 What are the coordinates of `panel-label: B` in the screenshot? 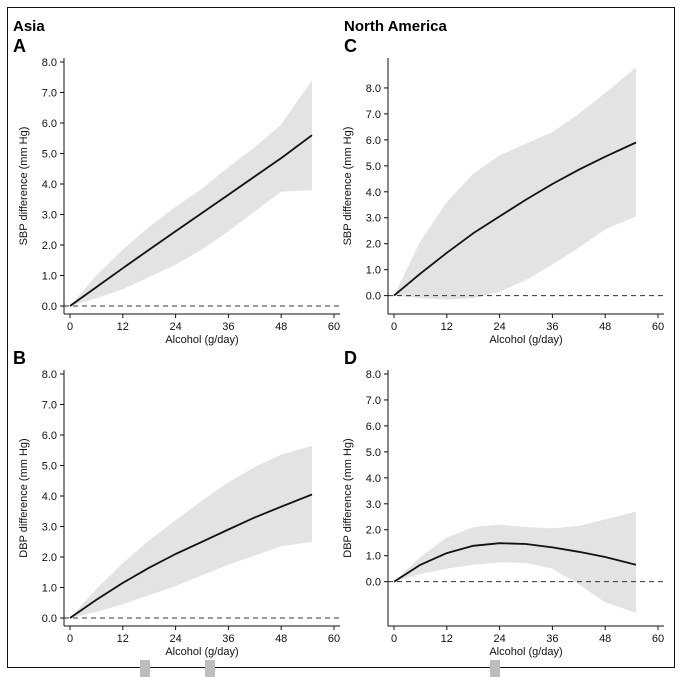 It's located at (19, 358).